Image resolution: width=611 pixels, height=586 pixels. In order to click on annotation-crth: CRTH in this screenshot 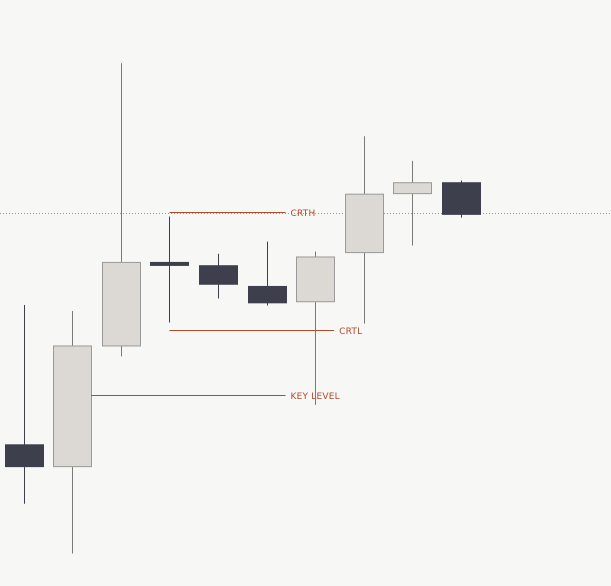, I will do `click(242, 214)`.